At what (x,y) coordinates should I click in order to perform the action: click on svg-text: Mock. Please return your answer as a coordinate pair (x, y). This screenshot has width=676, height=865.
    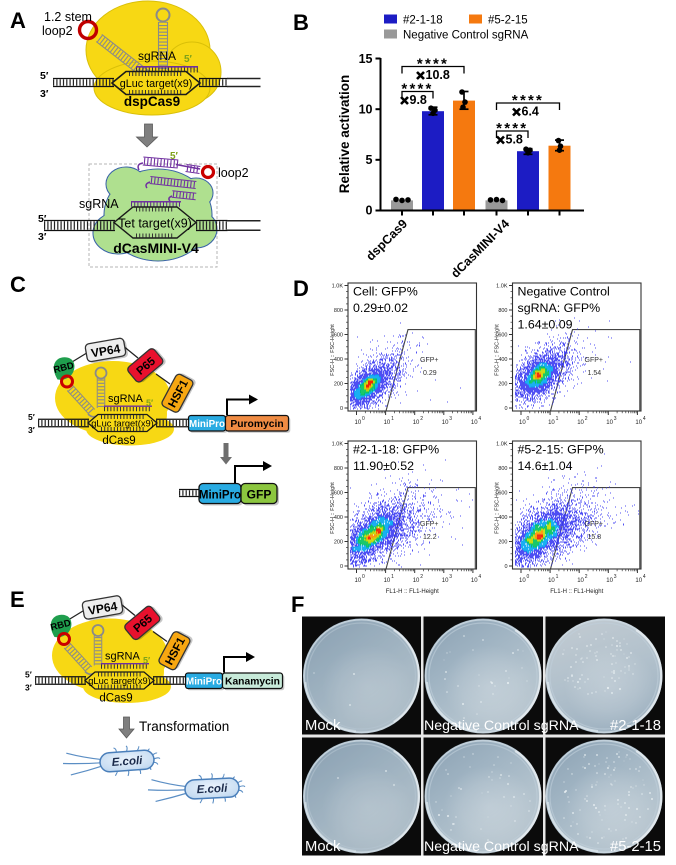
    Looking at the image, I should click on (323, 847).